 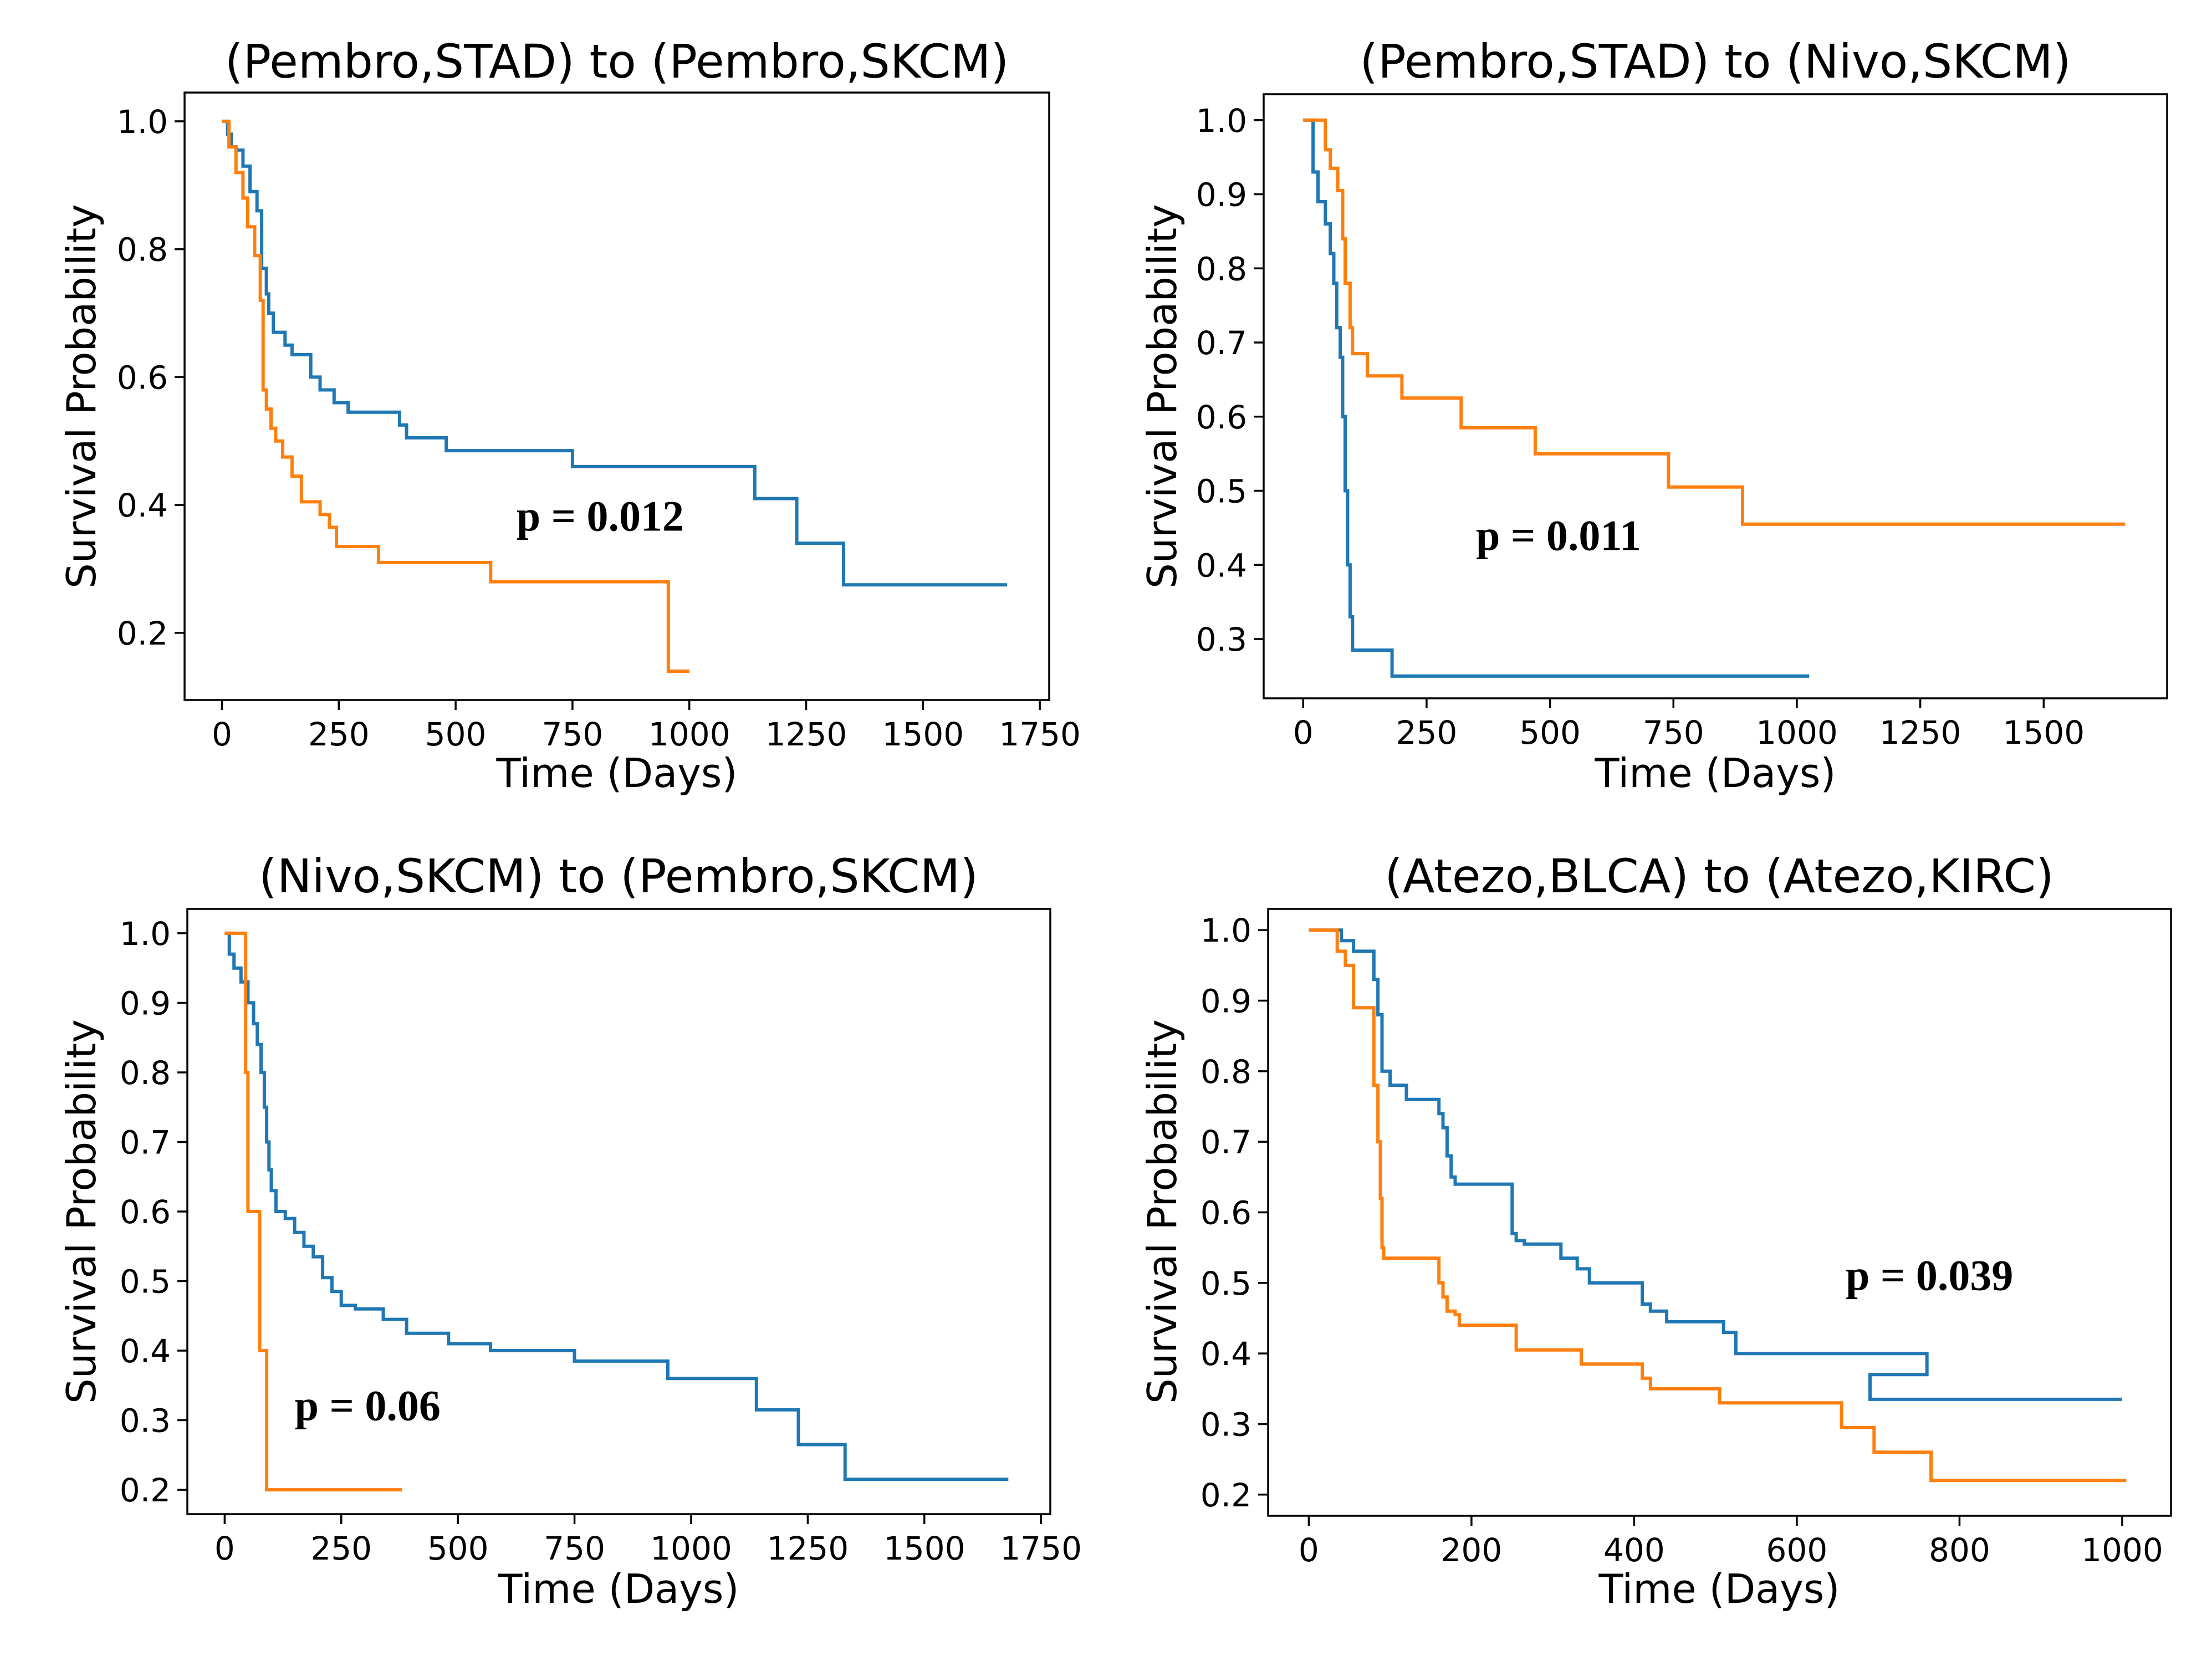 What do you see at coordinates (1719, 876) in the screenshot?
I see `panel-title: (Atezo,BLCA) to (Atezo,KIRC)` at bounding box center [1719, 876].